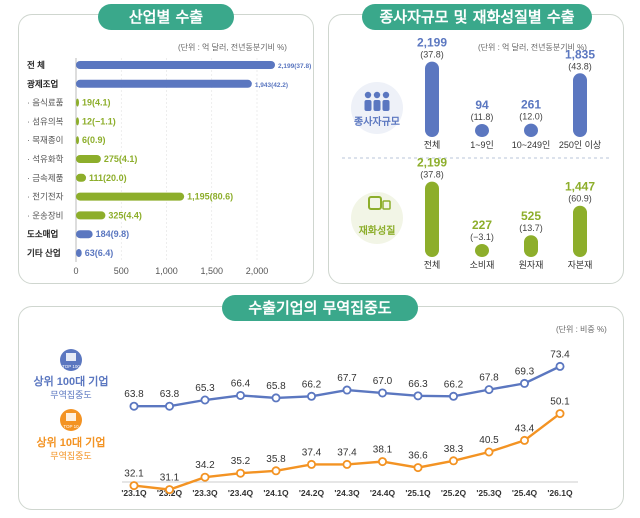 This screenshot has height=518, width=640. What do you see at coordinates (477, 17) in the screenshot?
I see `workers-title: 종사자규모 및 재화성질별 수출` at bounding box center [477, 17].